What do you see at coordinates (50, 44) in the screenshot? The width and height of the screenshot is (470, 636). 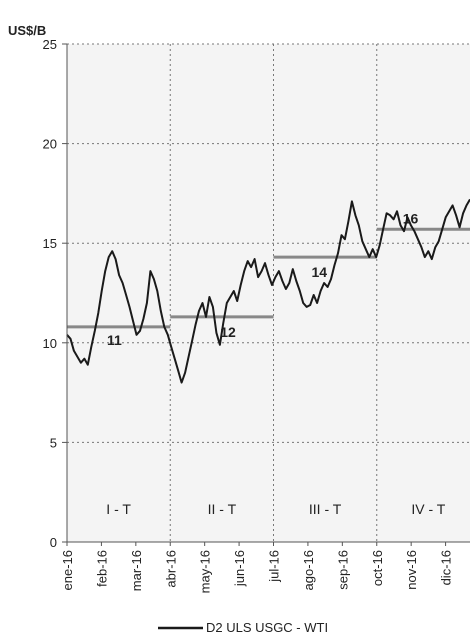 I see `y-tick-label: 25` at bounding box center [50, 44].